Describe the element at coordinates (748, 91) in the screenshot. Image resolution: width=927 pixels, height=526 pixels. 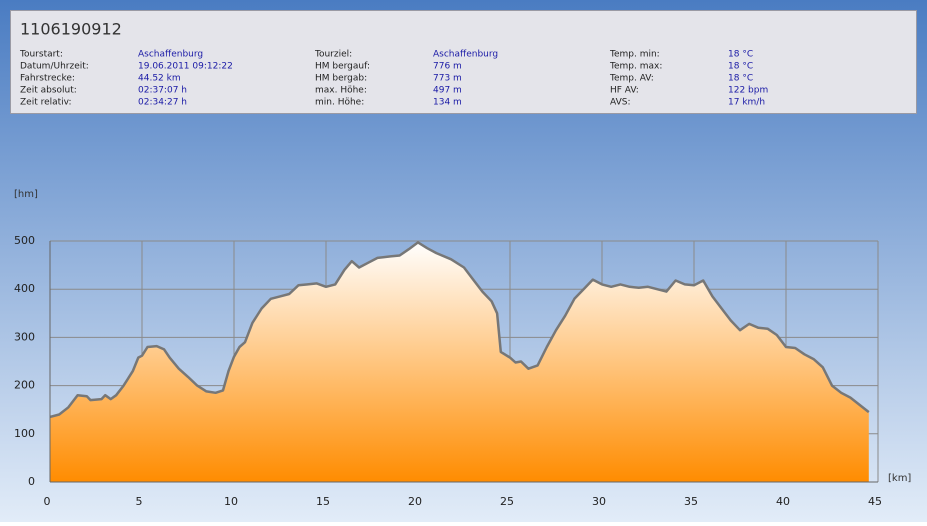
I see `info-value: 122 bpm` at that location.